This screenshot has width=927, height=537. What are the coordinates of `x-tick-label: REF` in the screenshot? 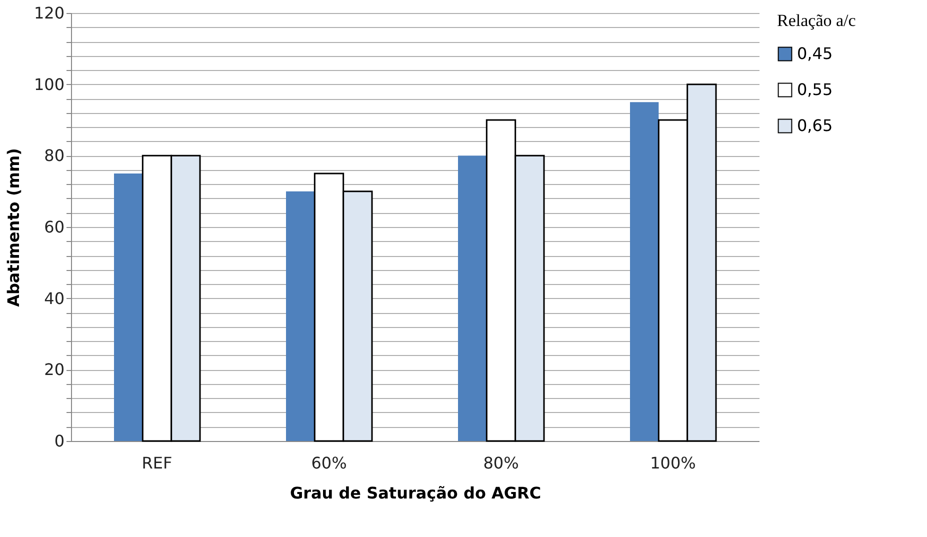 It's located at (157, 463).